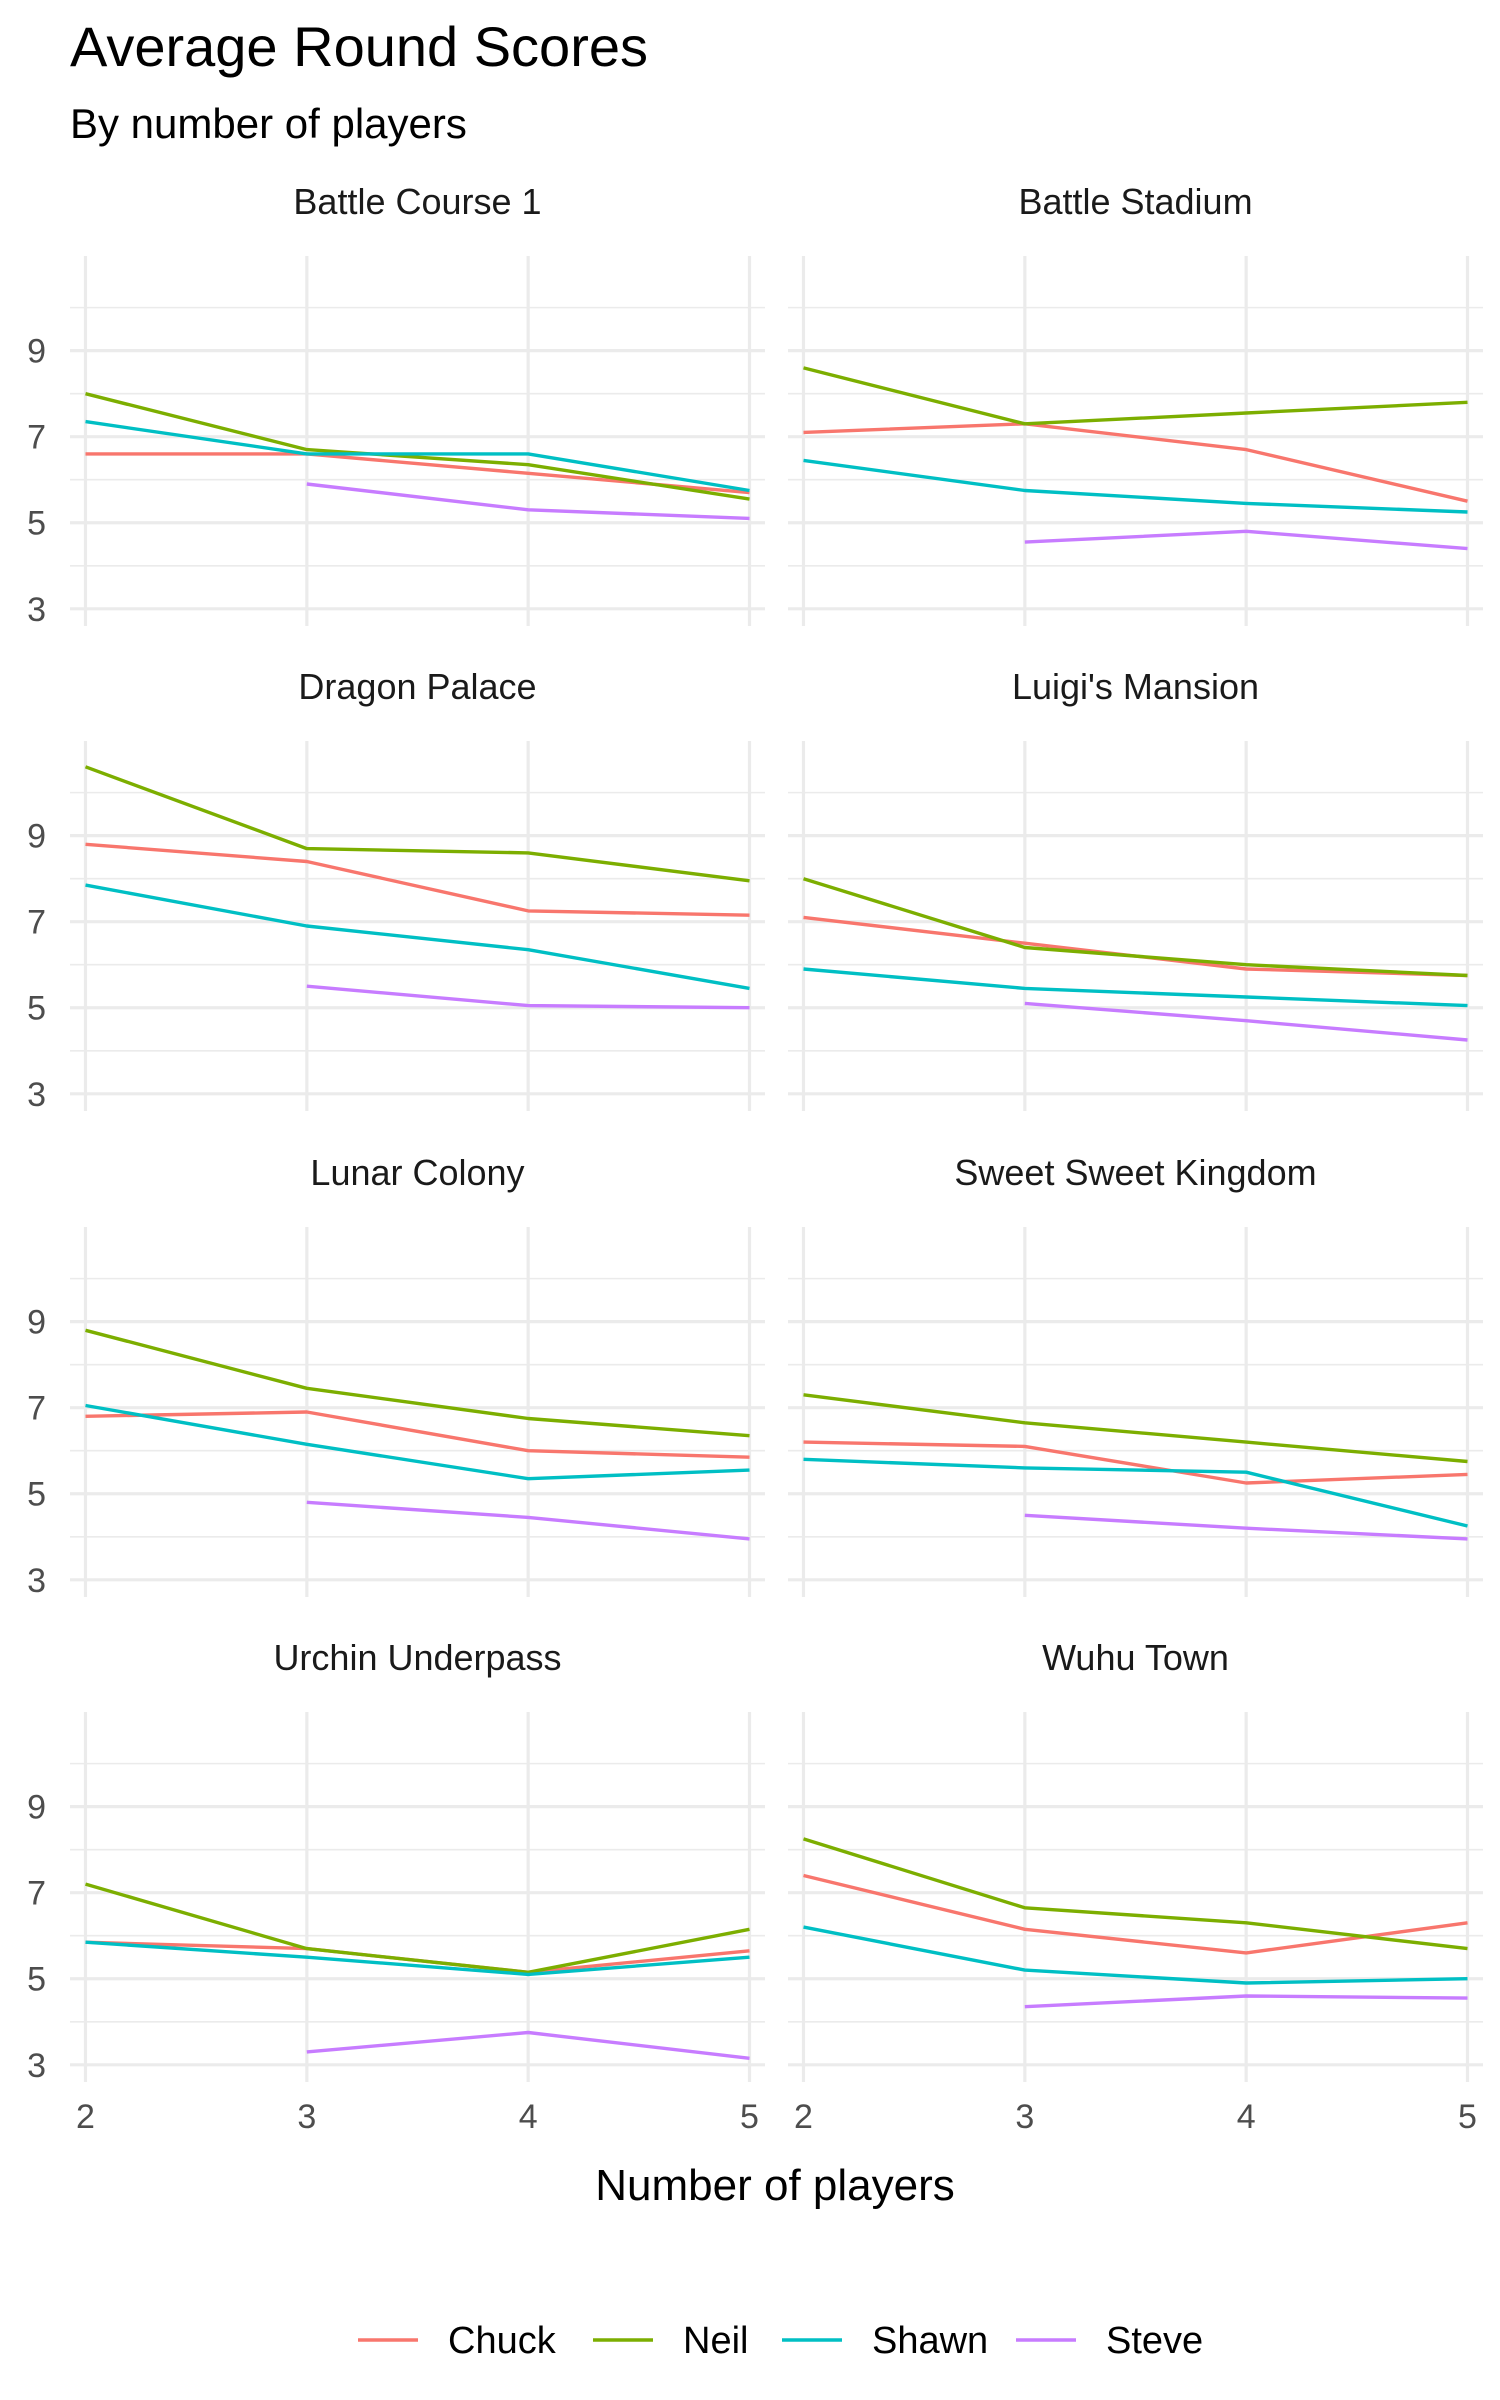 This screenshot has width=1500, height=2400. Describe the element at coordinates (417, 1928) in the screenshot. I see `line-neil-urchin-underpass` at that location.